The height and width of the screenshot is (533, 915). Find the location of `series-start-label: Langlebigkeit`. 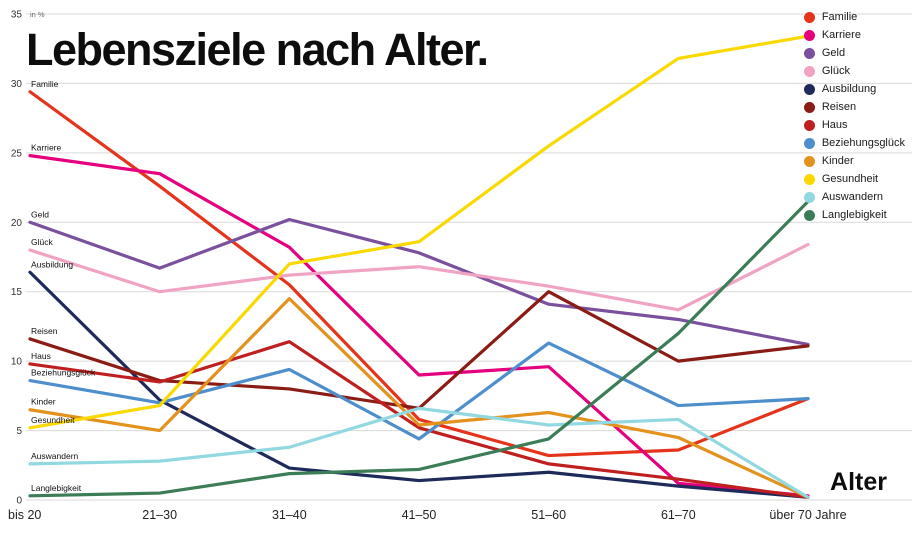

series-start-label: Langlebigkeit is located at coordinates (56, 488).